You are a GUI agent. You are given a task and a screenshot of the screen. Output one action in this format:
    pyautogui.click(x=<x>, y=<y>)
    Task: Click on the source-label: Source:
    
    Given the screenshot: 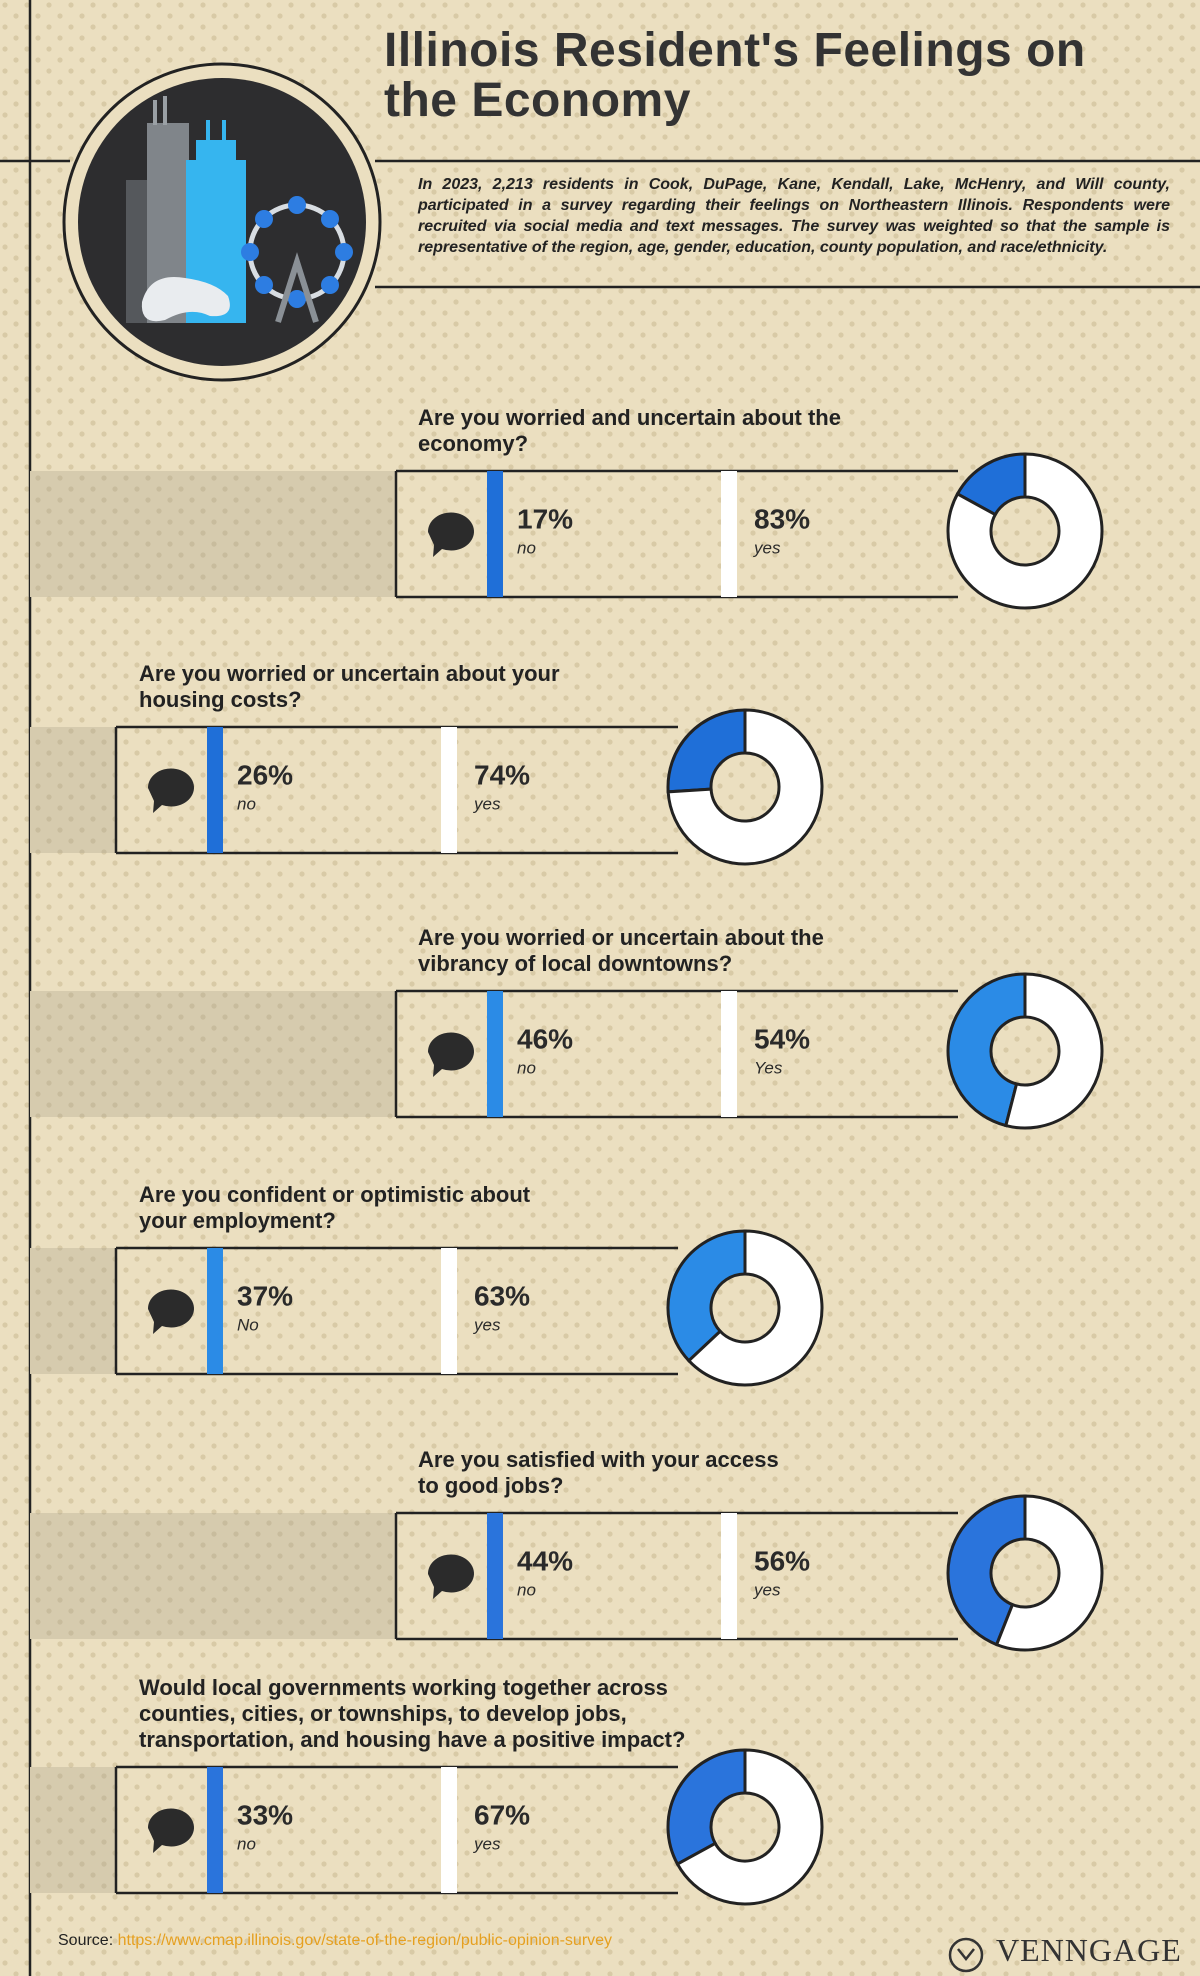 What is the action you would take?
    pyautogui.click(x=86, y=1940)
    